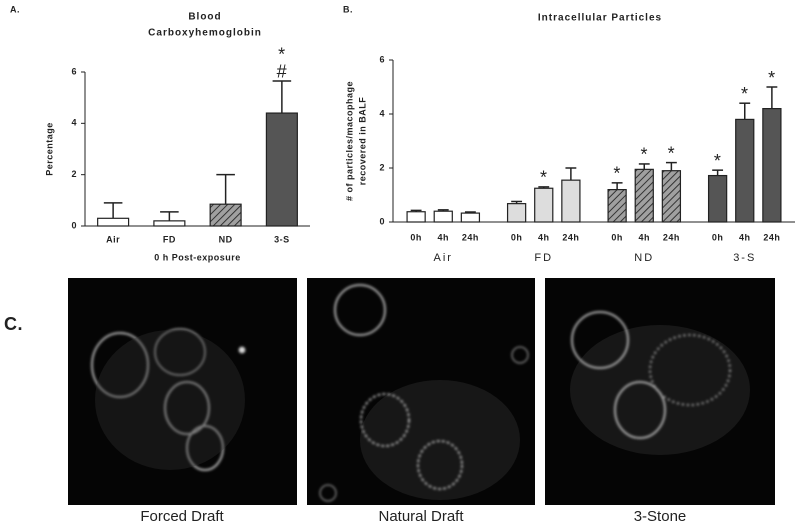 This screenshot has height=526, width=800. Describe the element at coordinates (744, 258) in the screenshot. I see `group-label: 3-S` at that location.